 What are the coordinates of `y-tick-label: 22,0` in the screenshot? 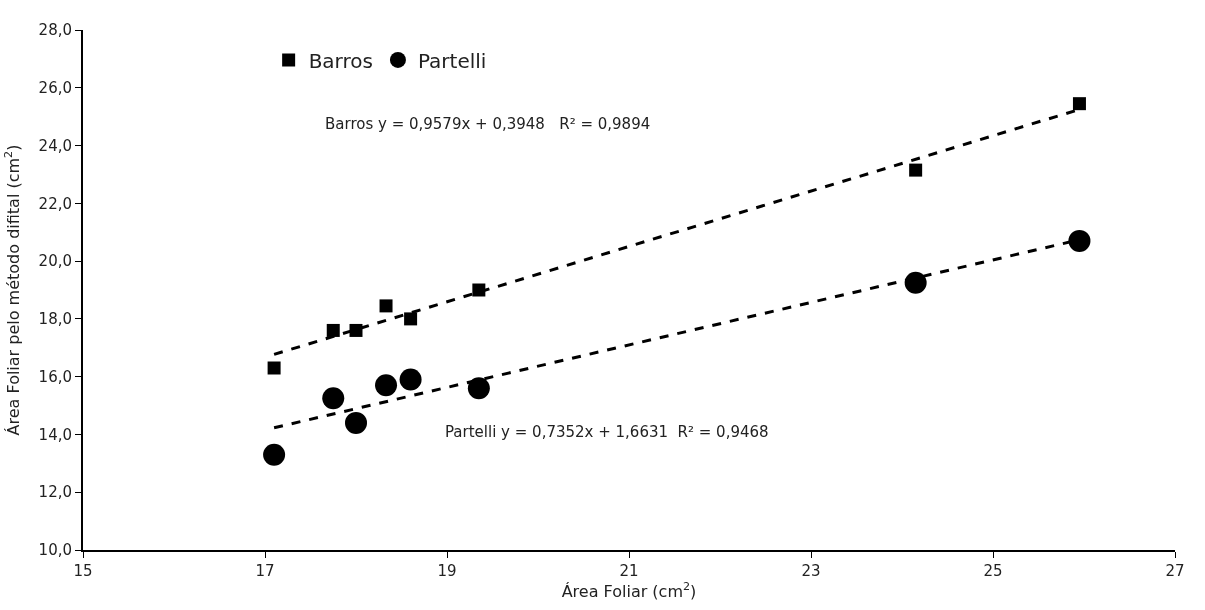 It's located at (55, 203).